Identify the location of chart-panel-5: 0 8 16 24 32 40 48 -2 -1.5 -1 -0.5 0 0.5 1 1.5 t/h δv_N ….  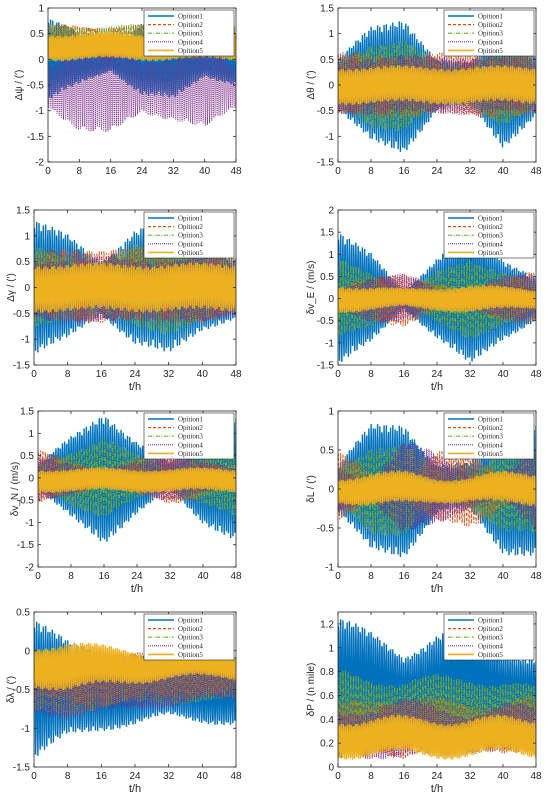
(126, 501).